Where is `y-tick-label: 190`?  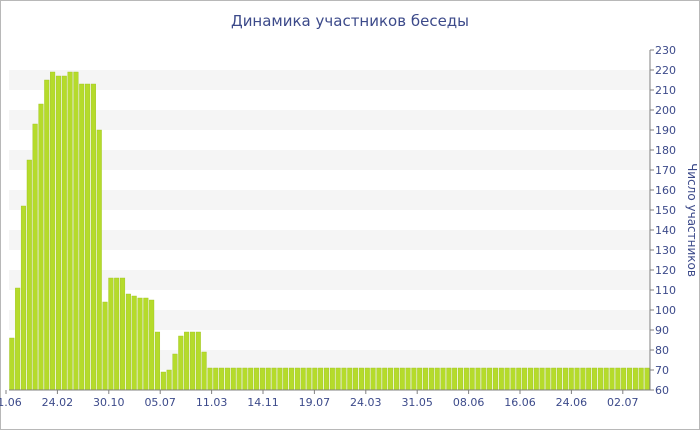
y-tick-label: 190 is located at coordinates (665, 130).